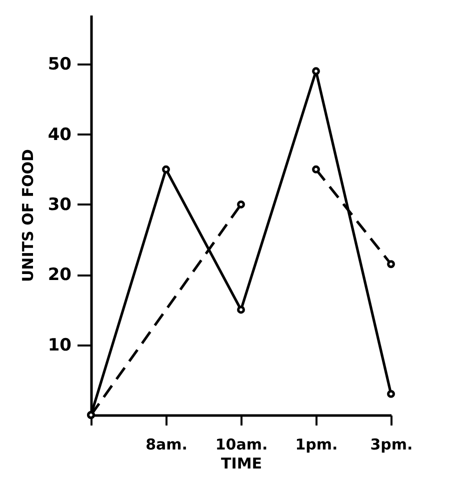 This screenshot has height=504, width=454. Describe the element at coordinates (60, 64) in the screenshot. I see `y-tick-label: 50` at that location.